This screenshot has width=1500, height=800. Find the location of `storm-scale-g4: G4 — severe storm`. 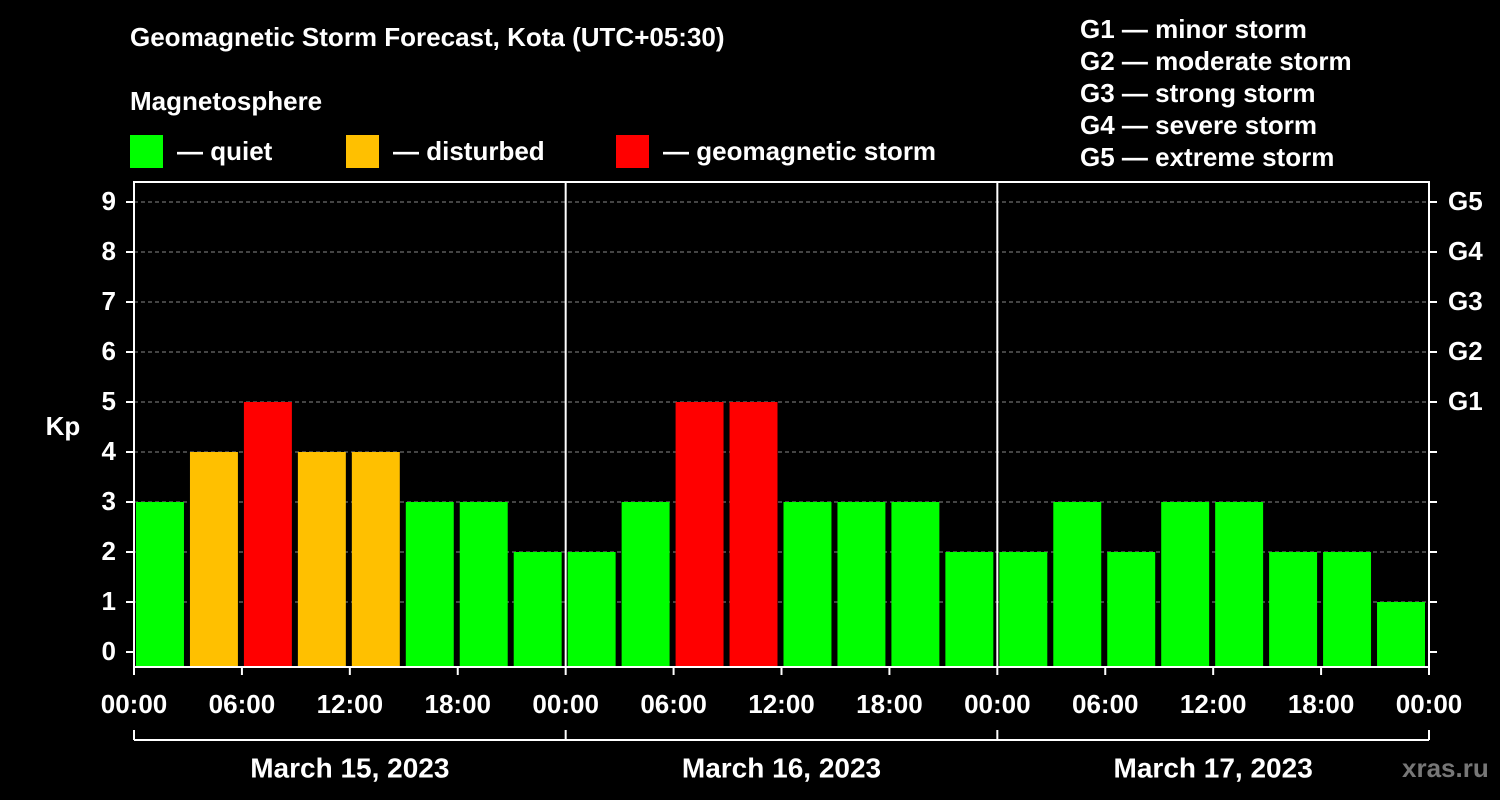

storm-scale-g4: G4 — severe storm is located at coordinates (1199, 125).